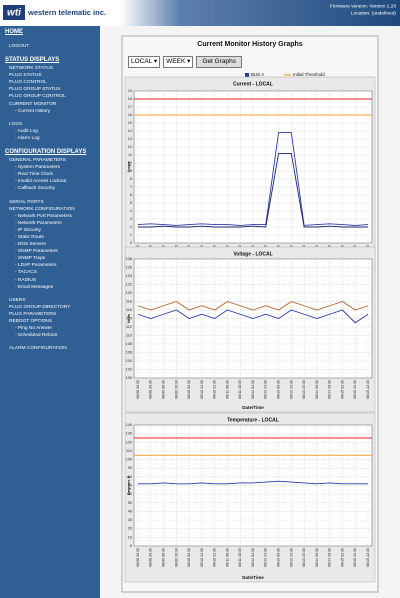 The height and width of the screenshot is (598, 400). What do you see at coordinates (26, 273) in the screenshot?
I see `nav-link: - TACACS` at bounding box center [26, 273].